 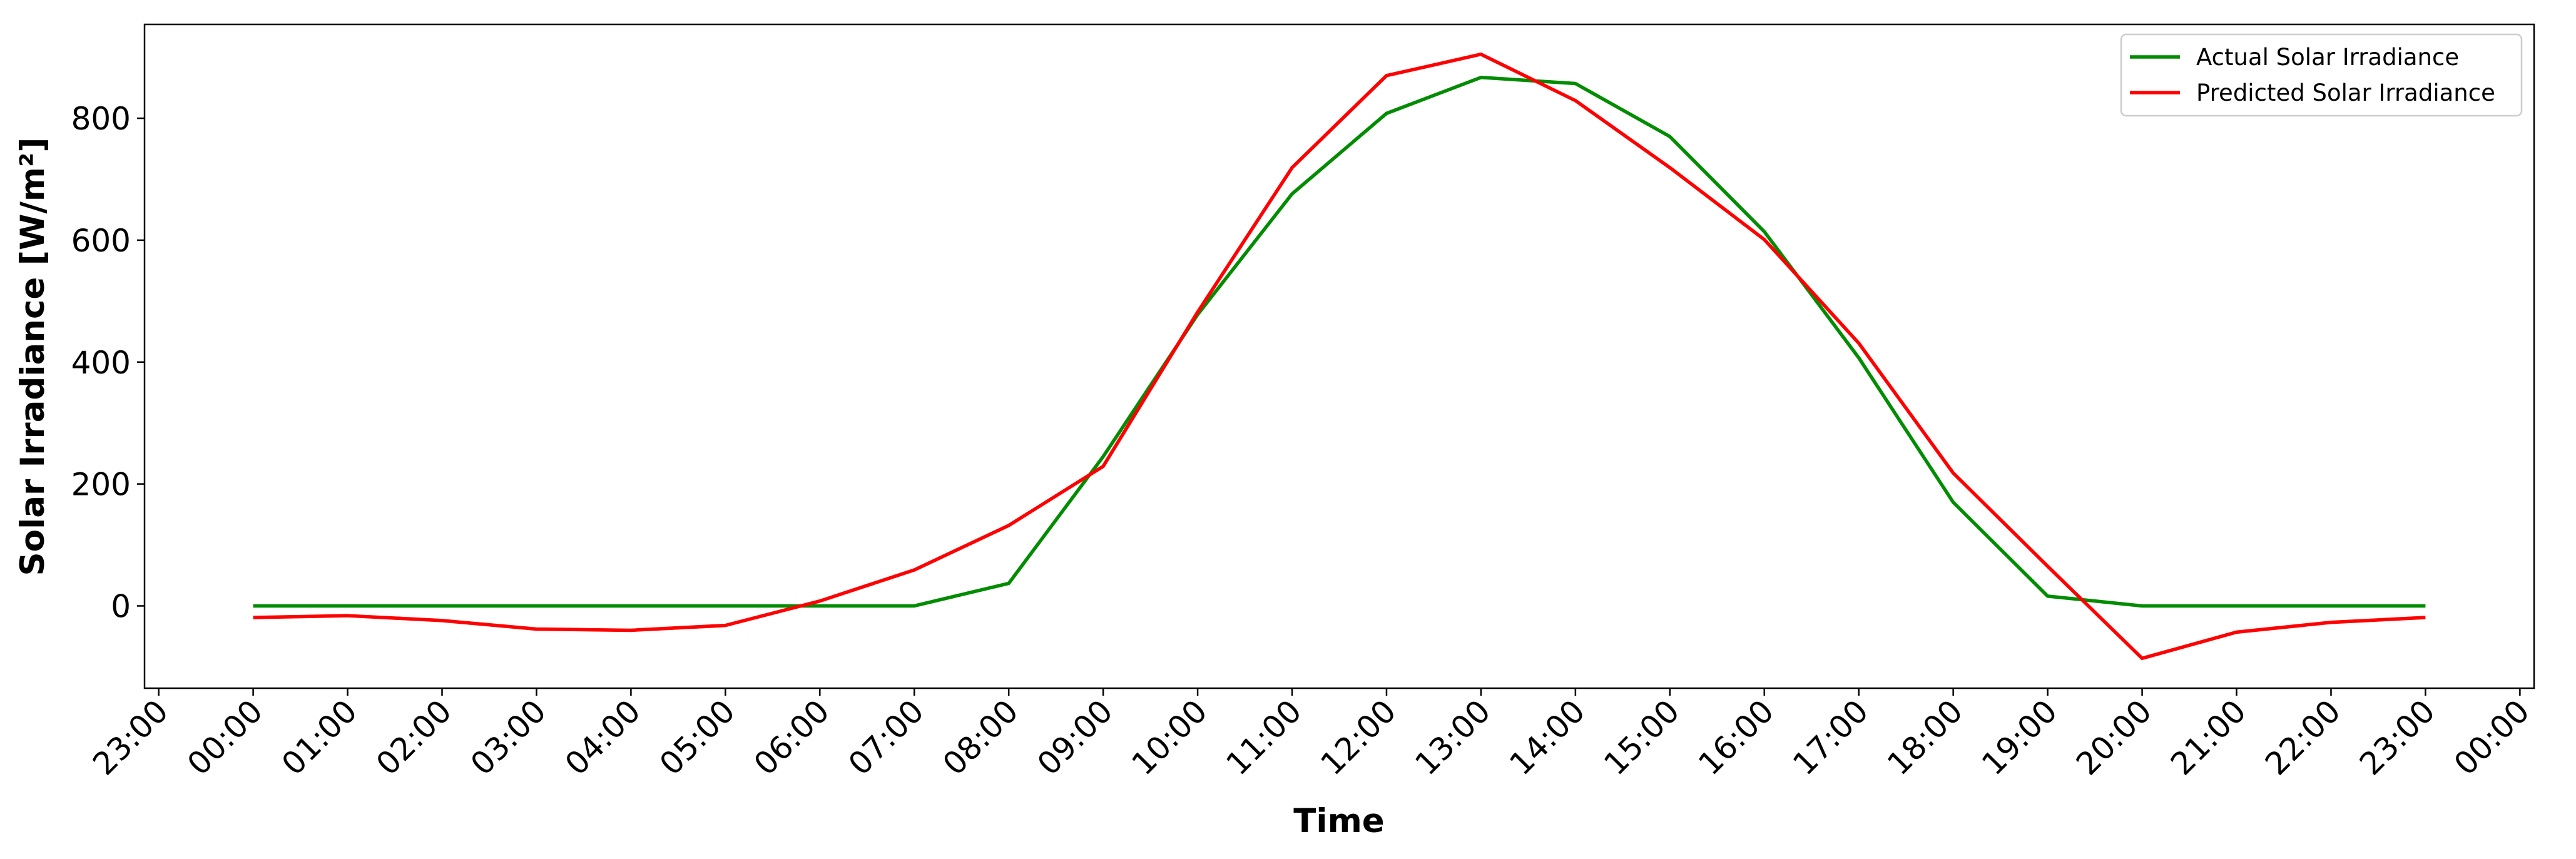 What do you see at coordinates (101, 241) in the screenshot?
I see `y-tick-label: 600` at bounding box center [101, 241].